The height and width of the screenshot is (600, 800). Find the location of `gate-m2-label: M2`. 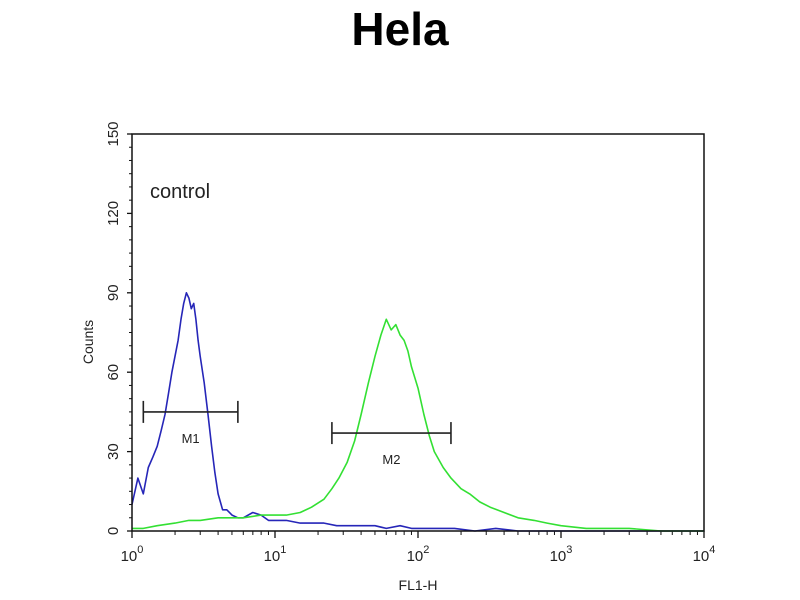

gate-m2-label: M2 is located at coordinates (391, 459).